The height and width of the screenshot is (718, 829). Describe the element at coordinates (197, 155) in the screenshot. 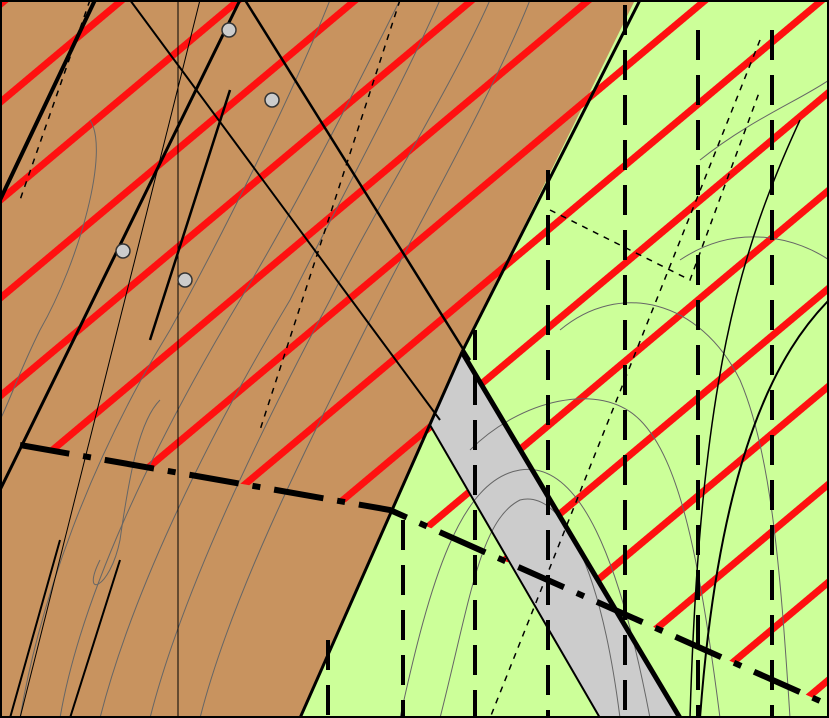

I see `points` at that location.